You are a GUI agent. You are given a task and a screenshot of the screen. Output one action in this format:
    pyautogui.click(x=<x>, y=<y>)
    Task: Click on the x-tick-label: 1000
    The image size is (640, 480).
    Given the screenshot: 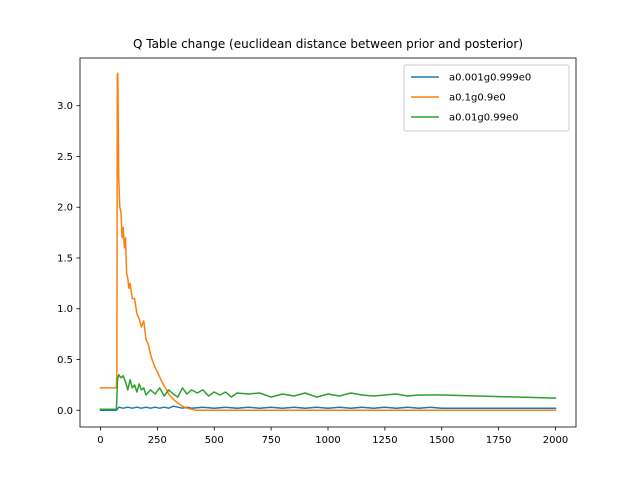 What is the action you would take?
    pyautogui.click(x=327, y=440)
    